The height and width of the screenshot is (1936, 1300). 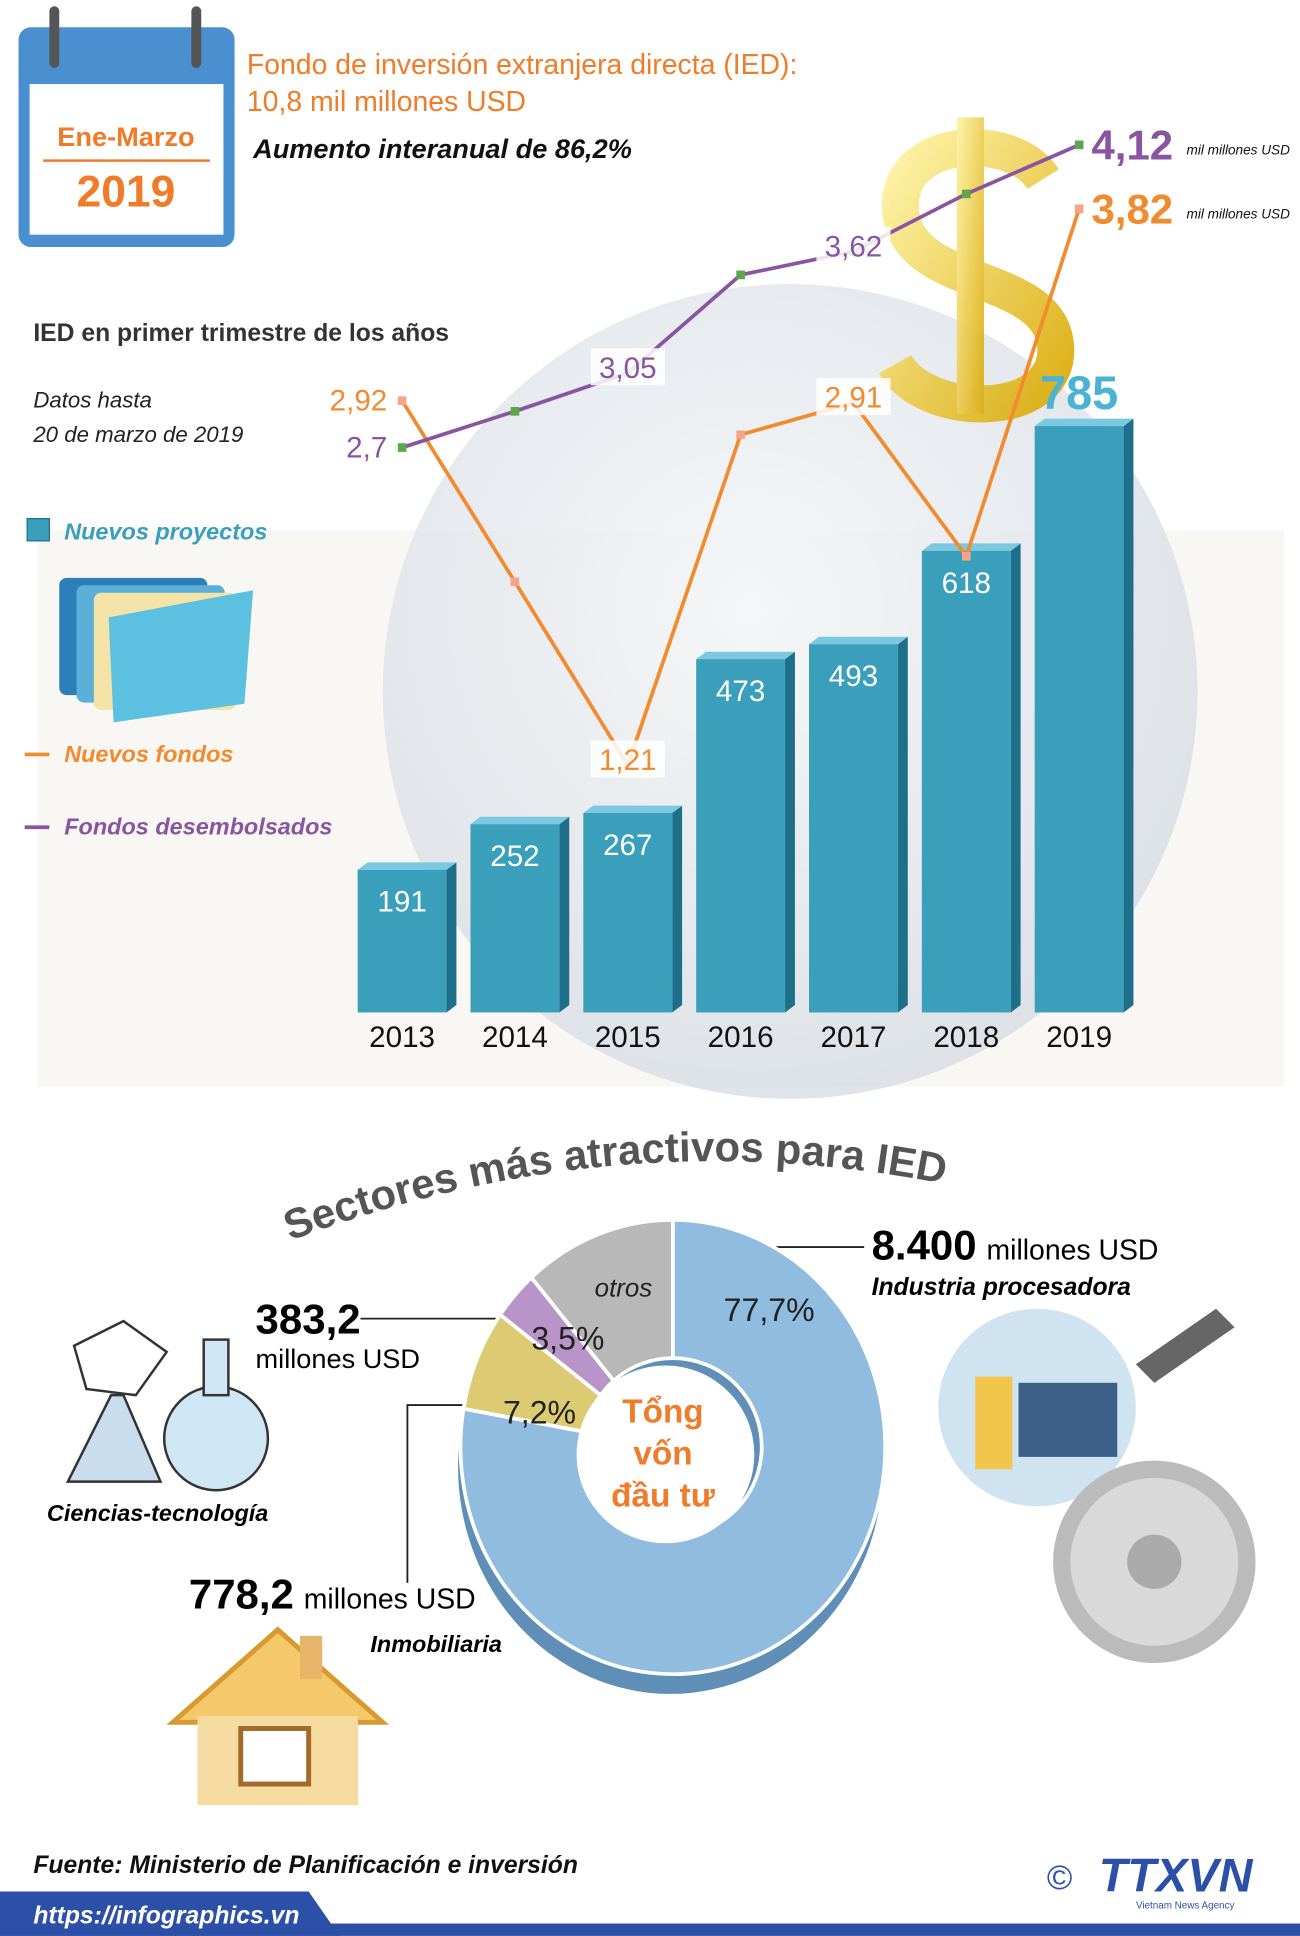 What do you see at coordinates (924, 1244) in the screenshot?
I see `amount: 8.400` at bounding box center [924, 1244].